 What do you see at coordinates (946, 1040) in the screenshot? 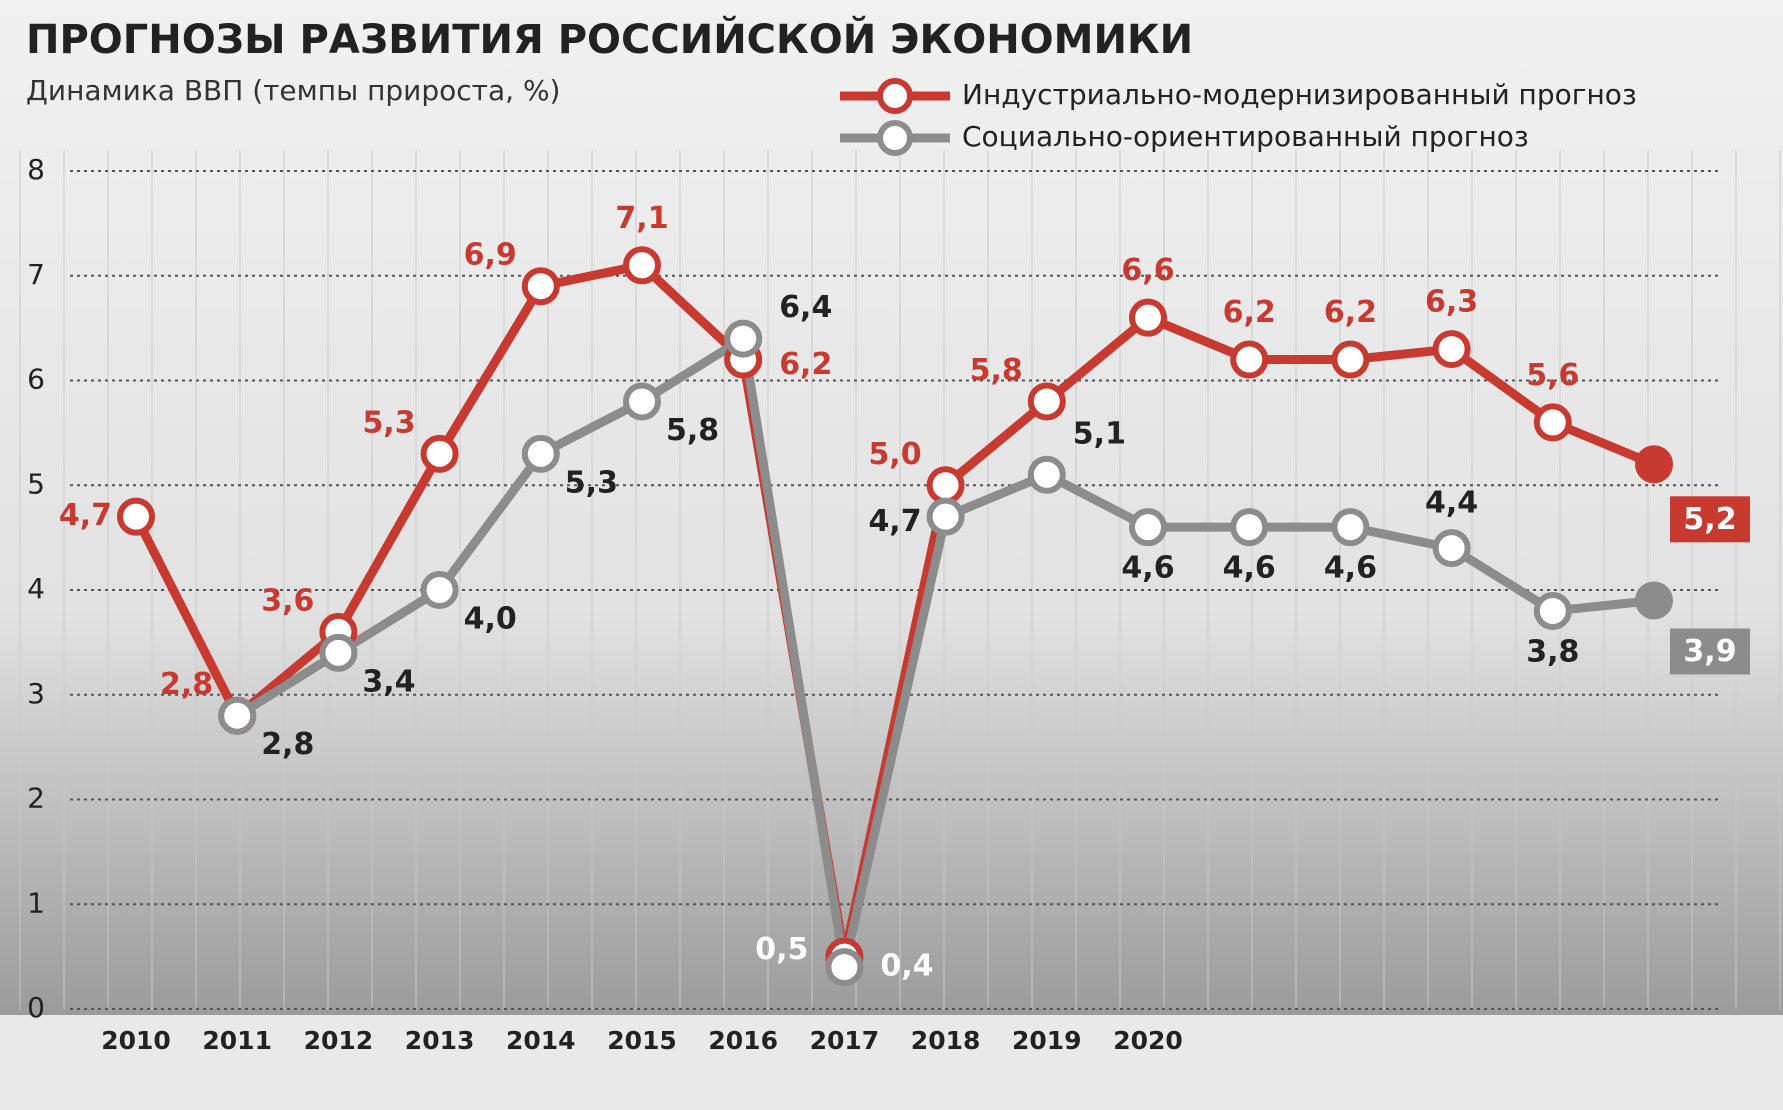
I see `x-tick-label: 2018` at bounding box center [946, 1040].